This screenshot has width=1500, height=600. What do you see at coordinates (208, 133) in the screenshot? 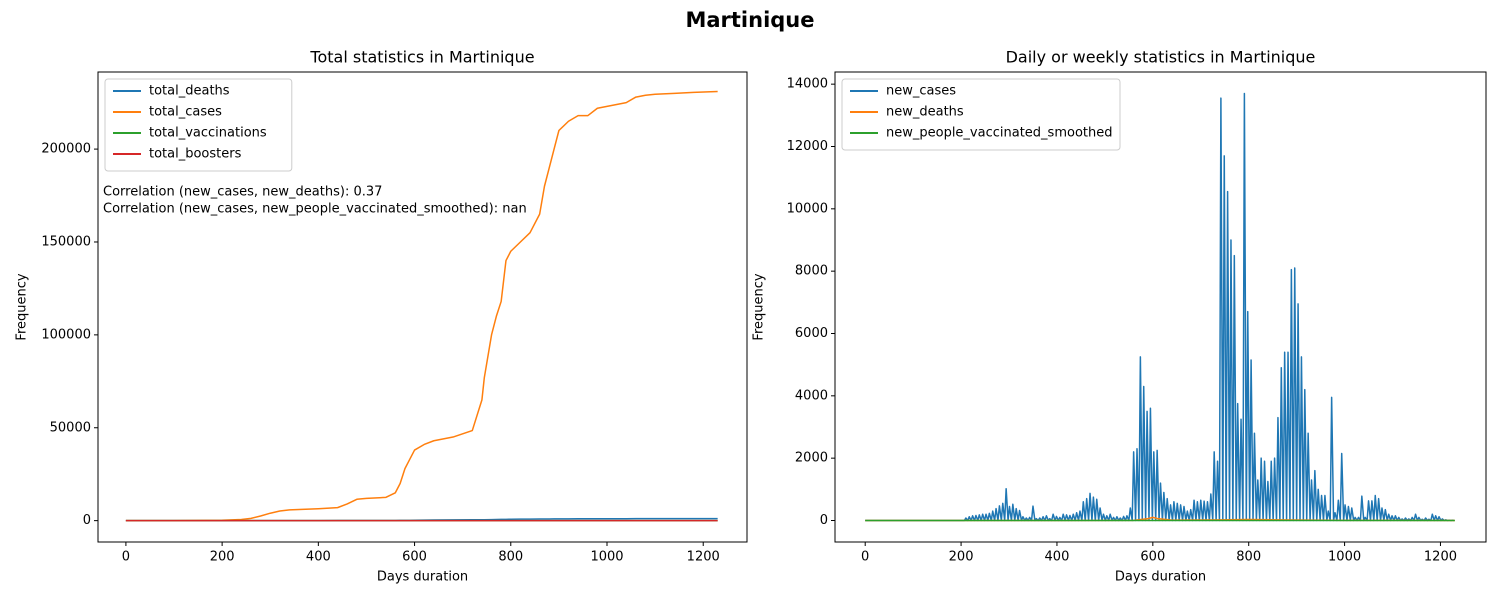
I see `legend-label: total_vaccinations` at bounding box center [208, 133].